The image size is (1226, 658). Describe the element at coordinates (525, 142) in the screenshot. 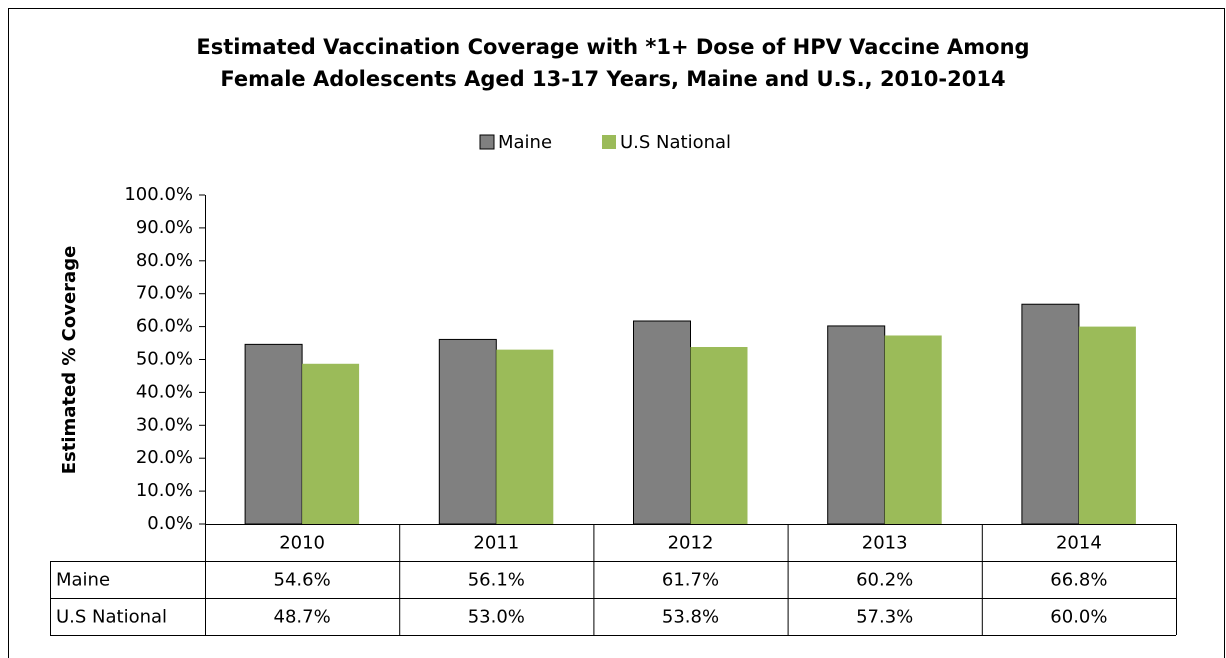

I see `legend-label: Maine` at that location.